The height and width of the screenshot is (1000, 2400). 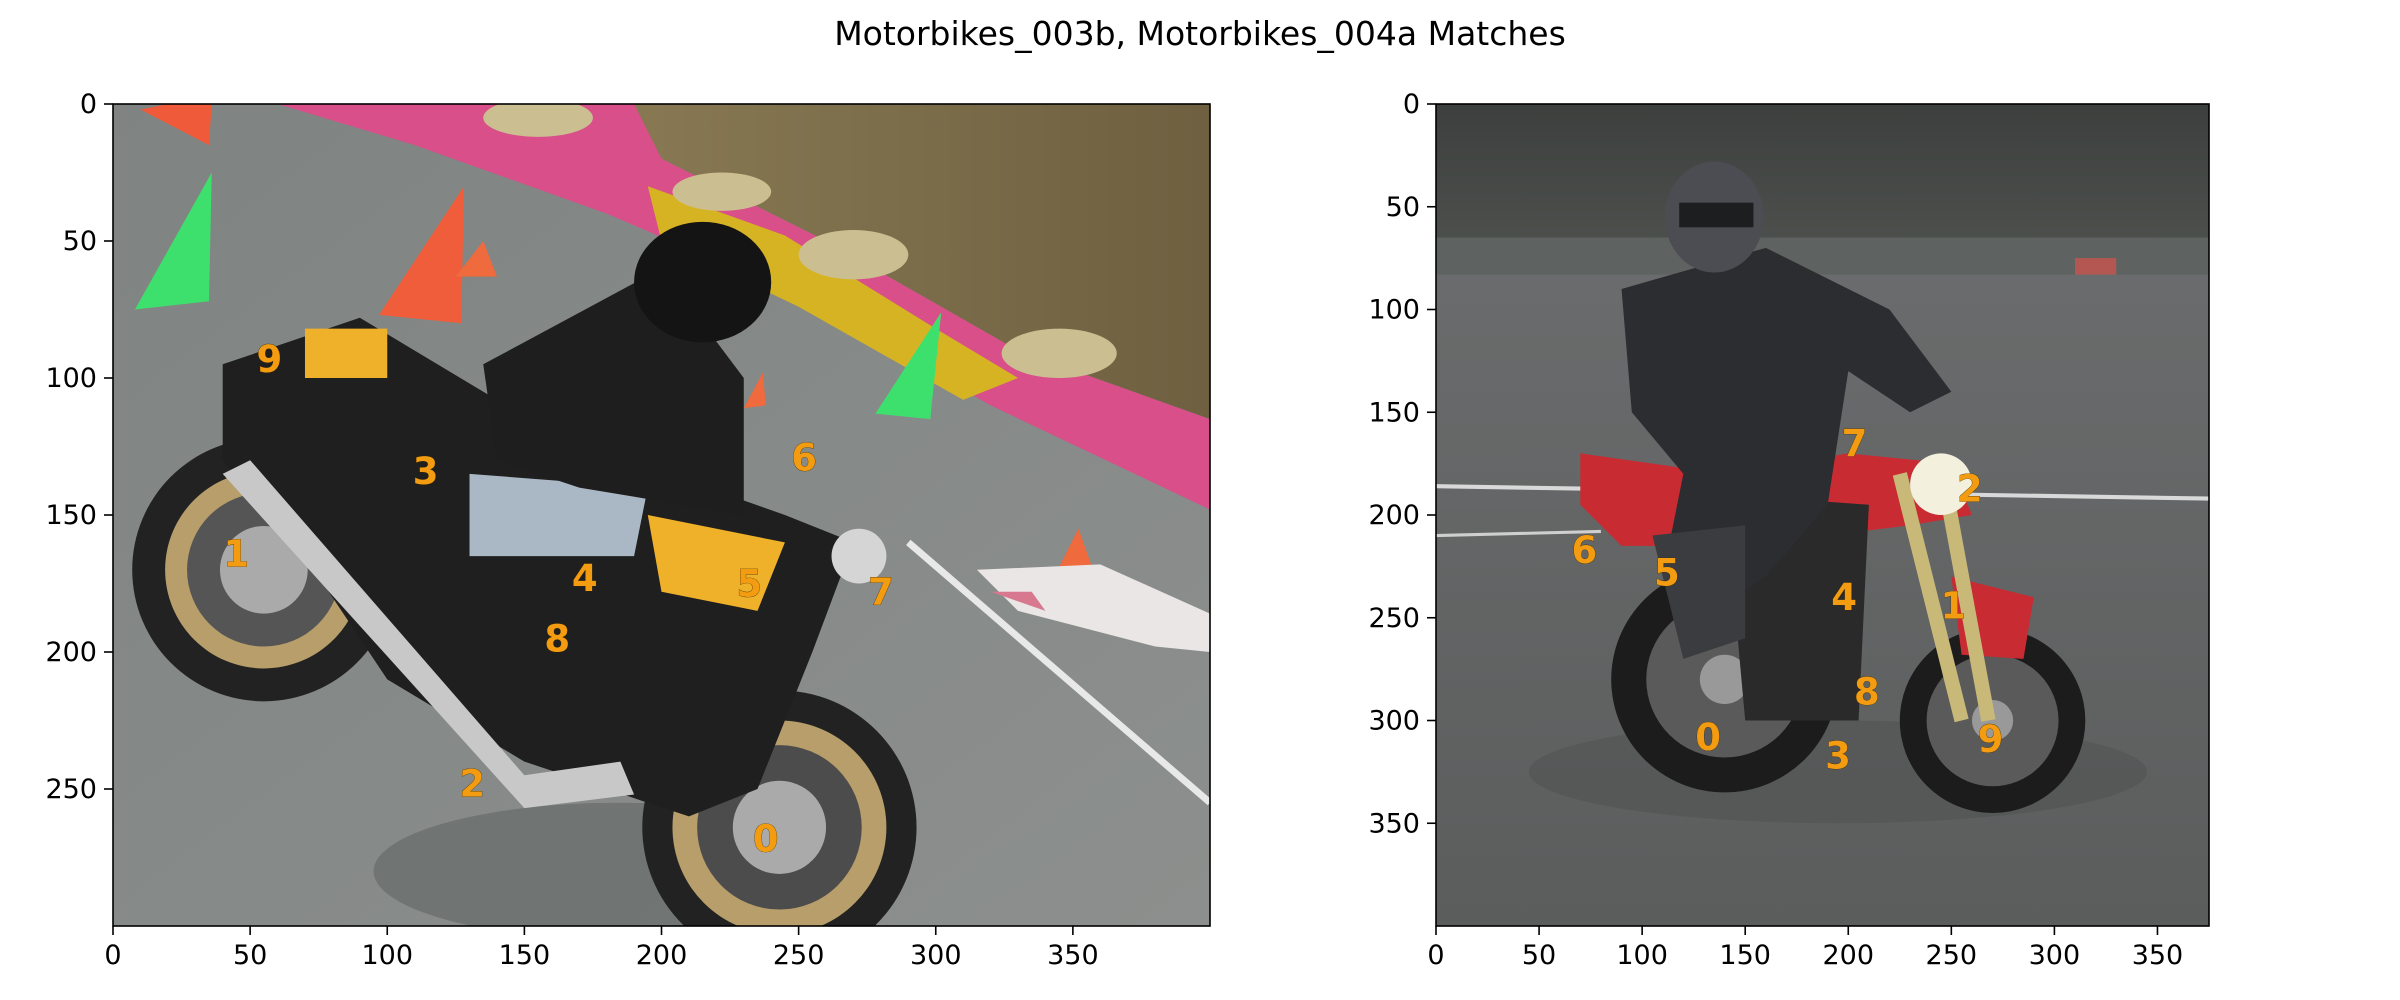 I want to click on y-tick-label: 350, so click(x=1394, y=823).